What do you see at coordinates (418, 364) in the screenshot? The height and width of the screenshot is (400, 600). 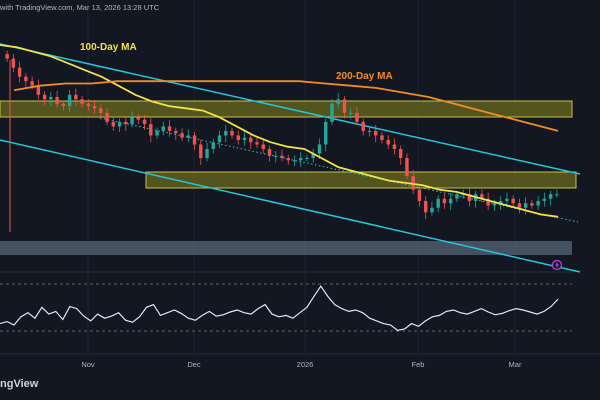 I see `x-tick-label: Feb` at bounding box center [418, 364].